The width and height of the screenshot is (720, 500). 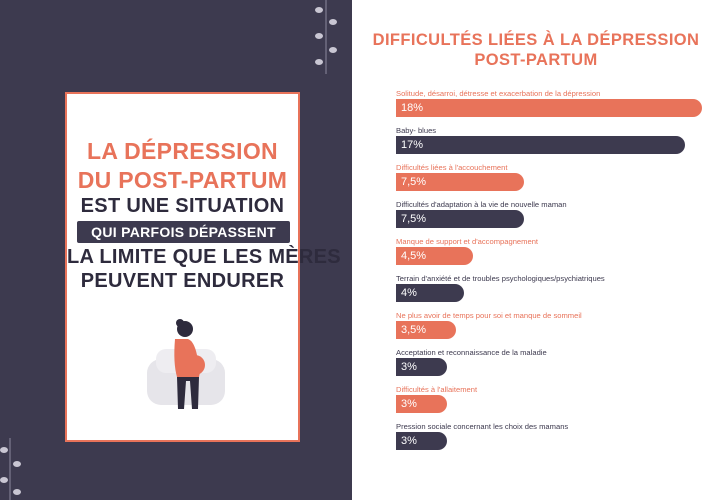 What do you see at coordinates (452, 167) in the screenshot?
I see `category-label: Difficultés liées à l'accouchement` at bounding box center [452, 167].